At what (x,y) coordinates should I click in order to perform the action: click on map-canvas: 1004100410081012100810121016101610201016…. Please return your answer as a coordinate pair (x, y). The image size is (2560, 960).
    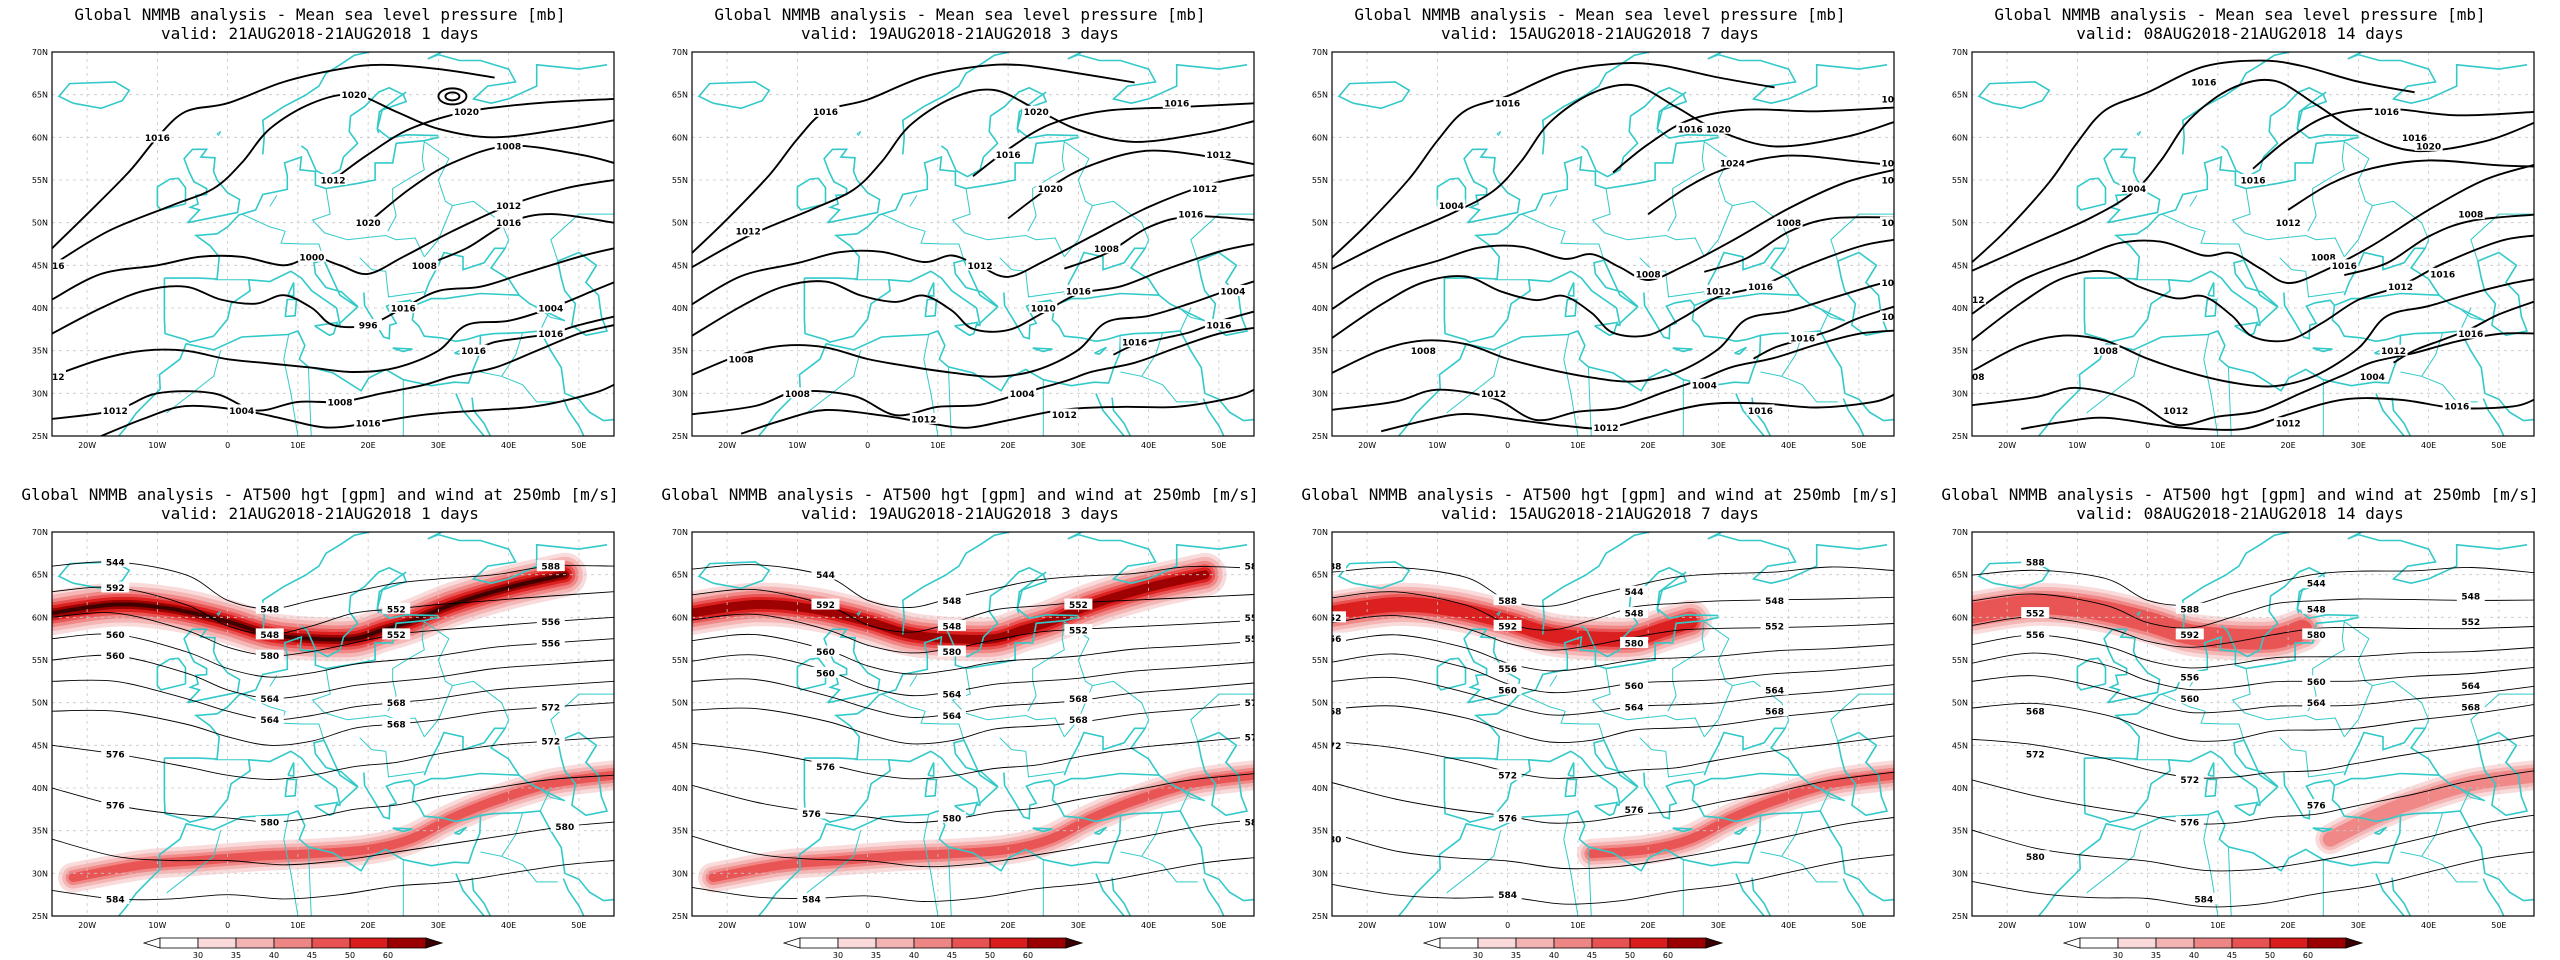
    Looking at the image, I should click on (2243, 249).